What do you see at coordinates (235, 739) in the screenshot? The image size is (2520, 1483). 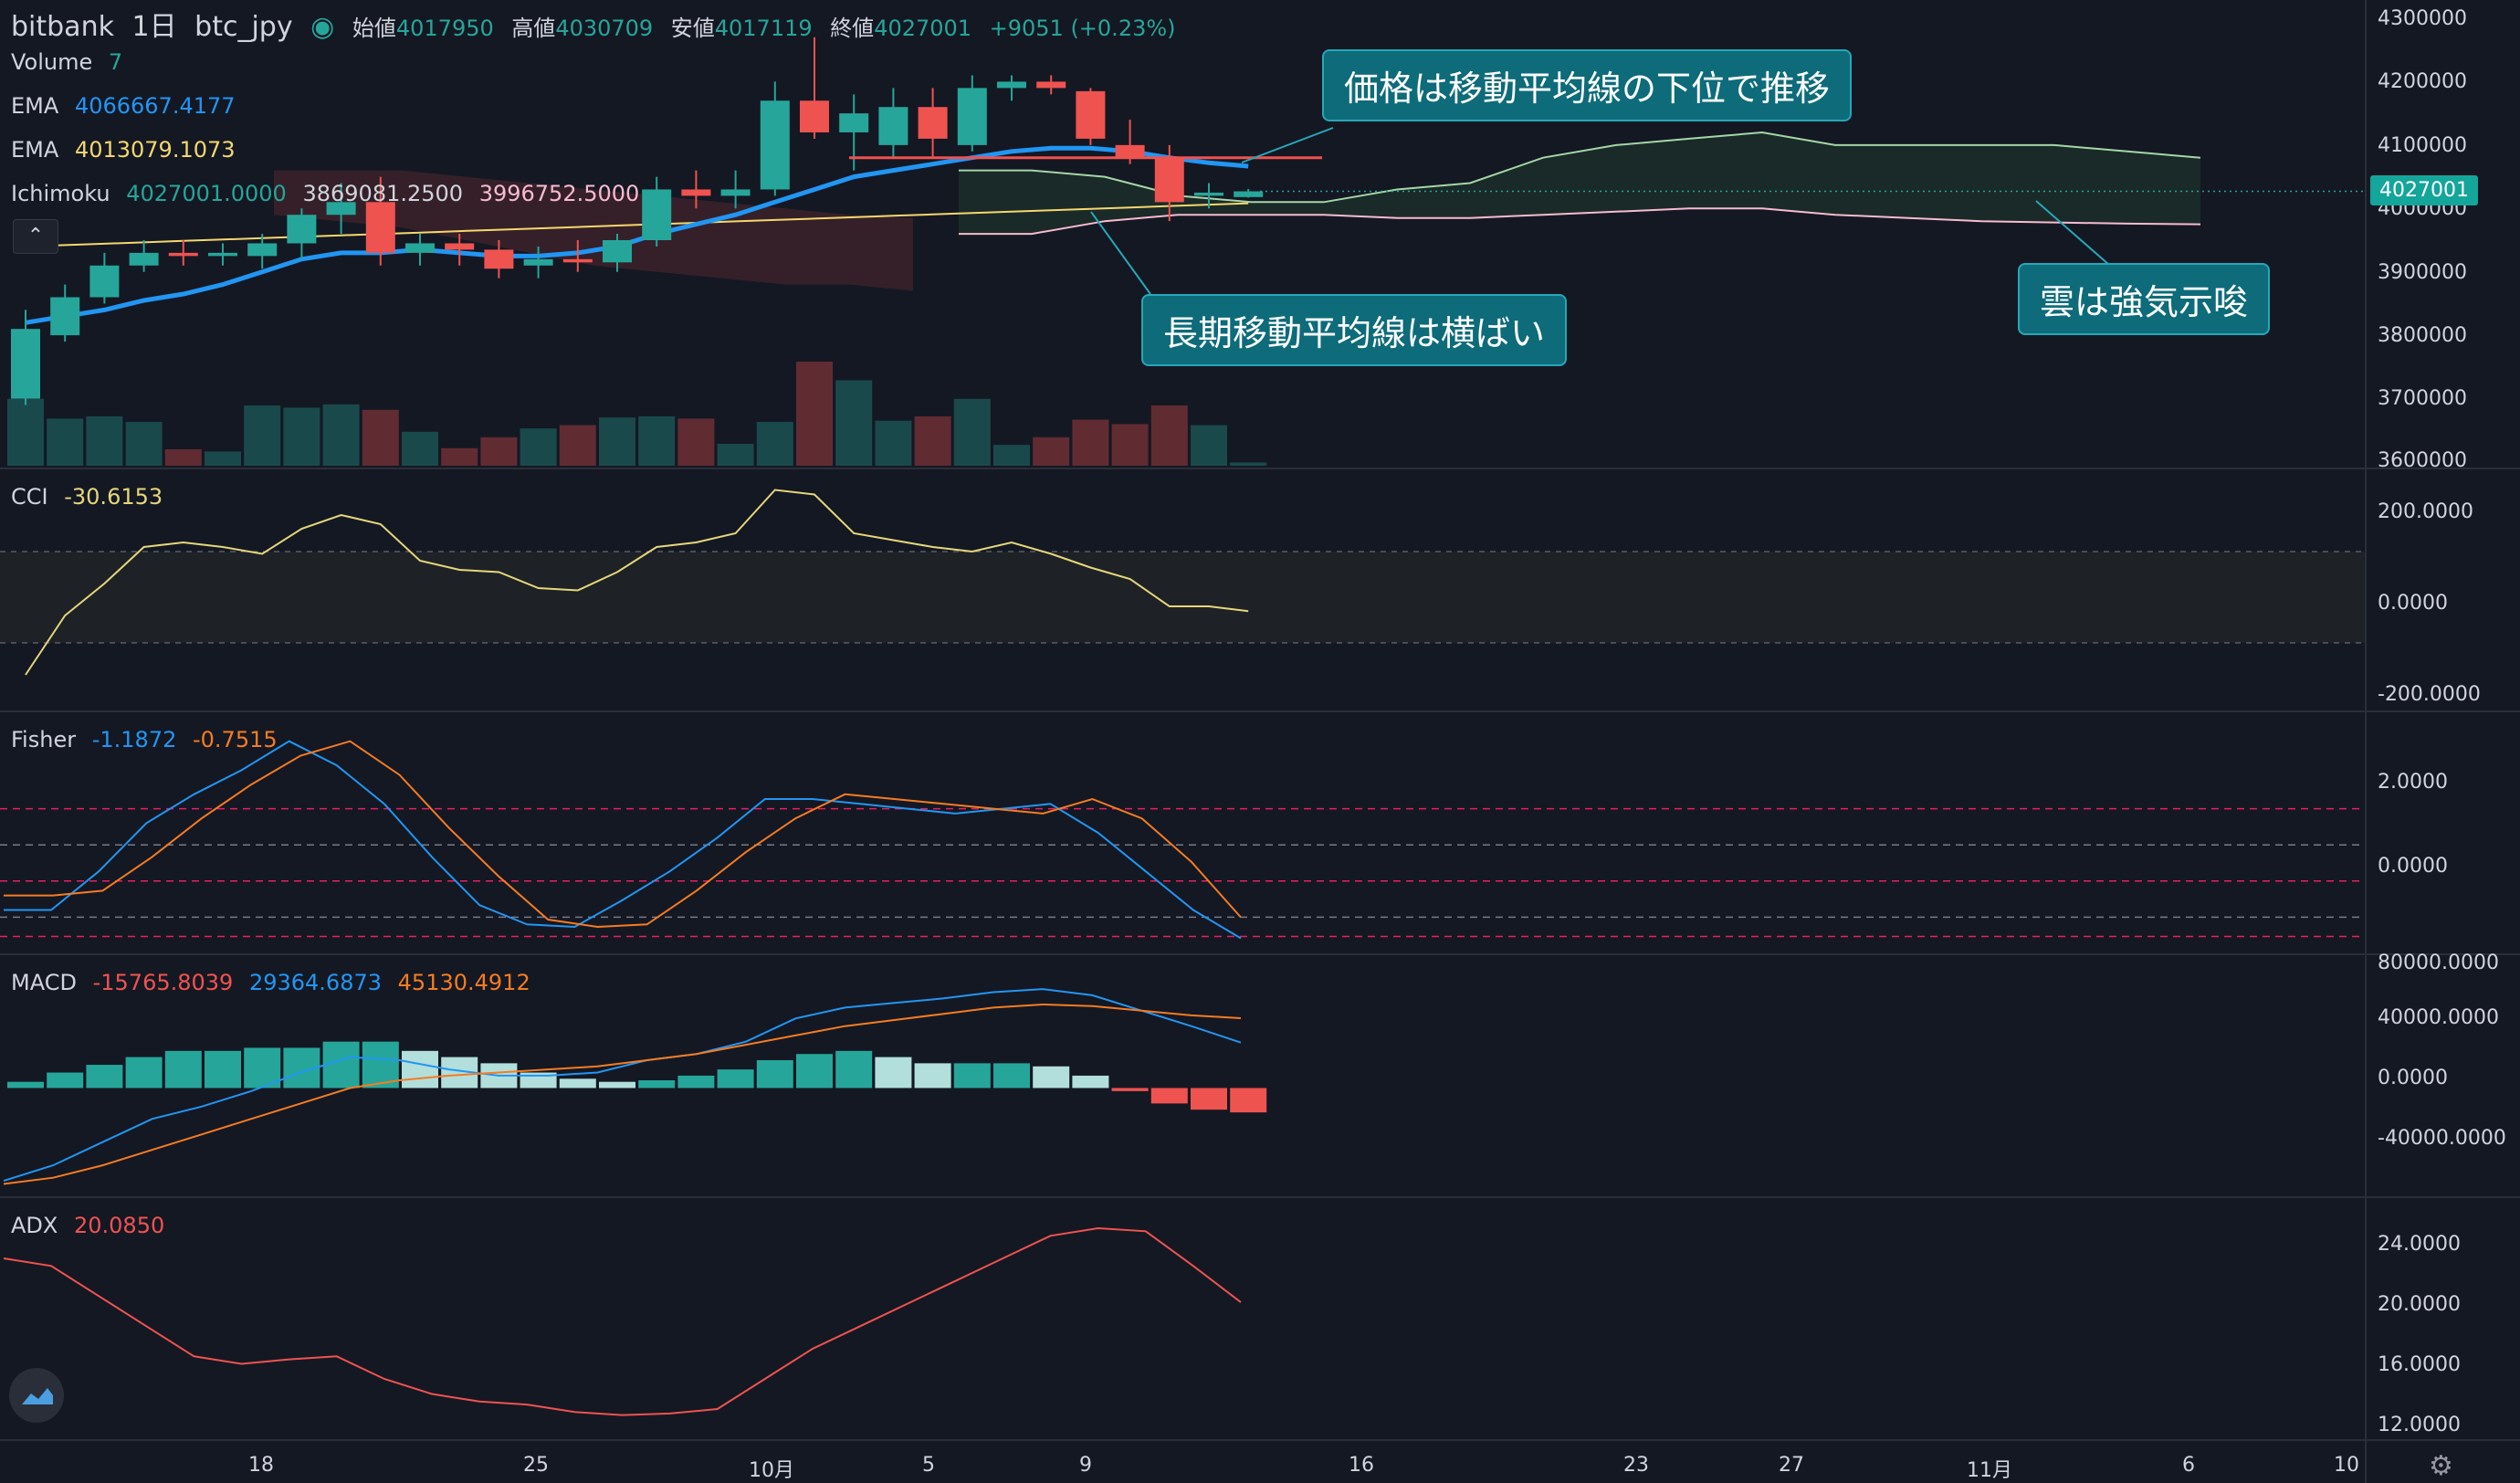 I see `fisher-legend-value-2: -0.7515` at bounding box center [235, 739].